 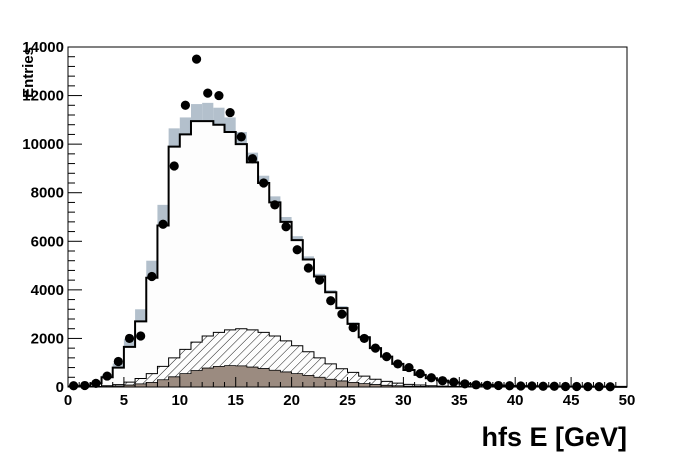 I want to click on y-tick-label: 8000, so click(x=47, y=193).